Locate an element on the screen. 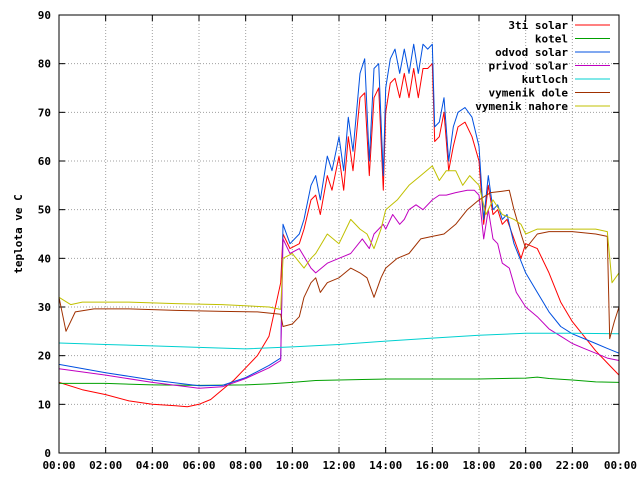  legend-label: odvod solar is located at coordinates (531, 52).